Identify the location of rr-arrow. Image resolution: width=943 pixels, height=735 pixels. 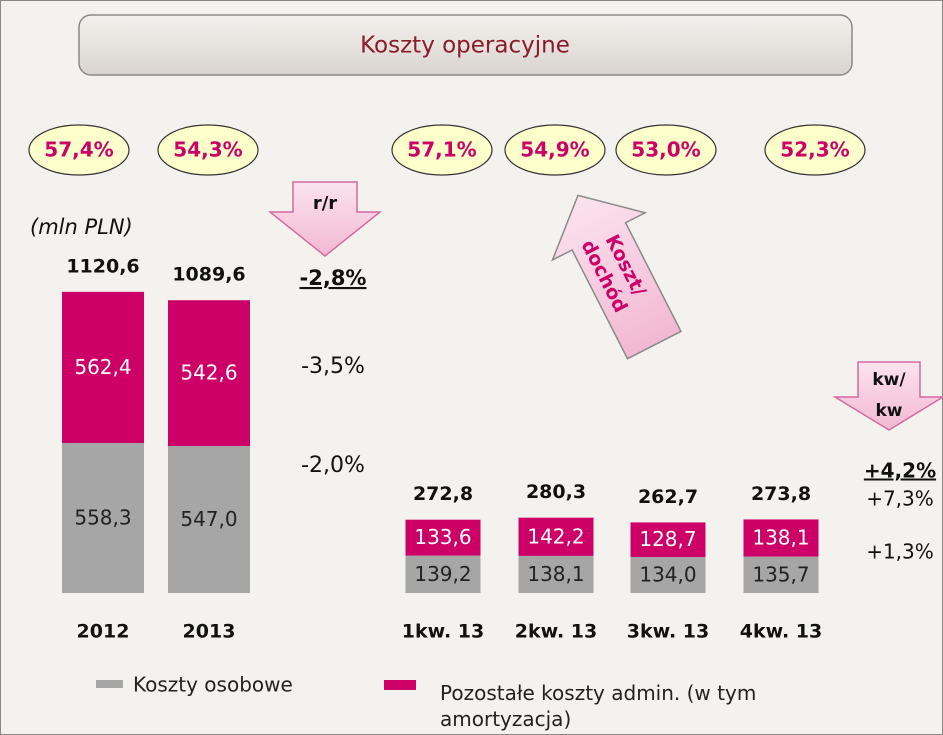
(325, 219).